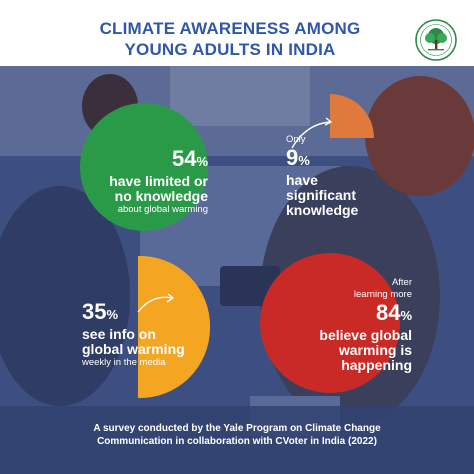 Image resolution: width=474 pixels, height=474 pixels. I want to click on stat-limited-line1: have limited or, so click(158, 181).